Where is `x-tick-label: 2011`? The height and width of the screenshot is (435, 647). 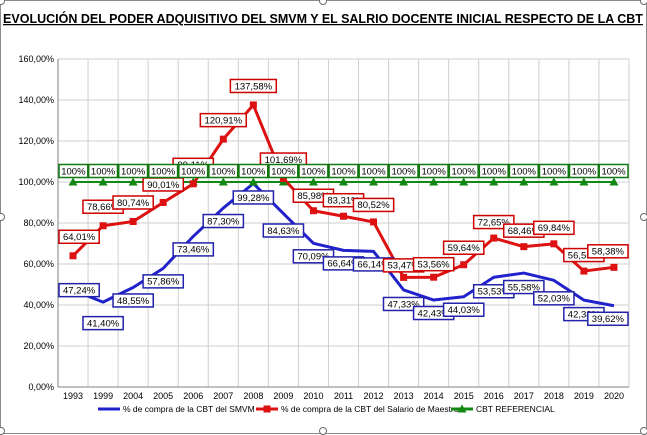
x-tick-label: 2011 is located at coordinates (343, 396).